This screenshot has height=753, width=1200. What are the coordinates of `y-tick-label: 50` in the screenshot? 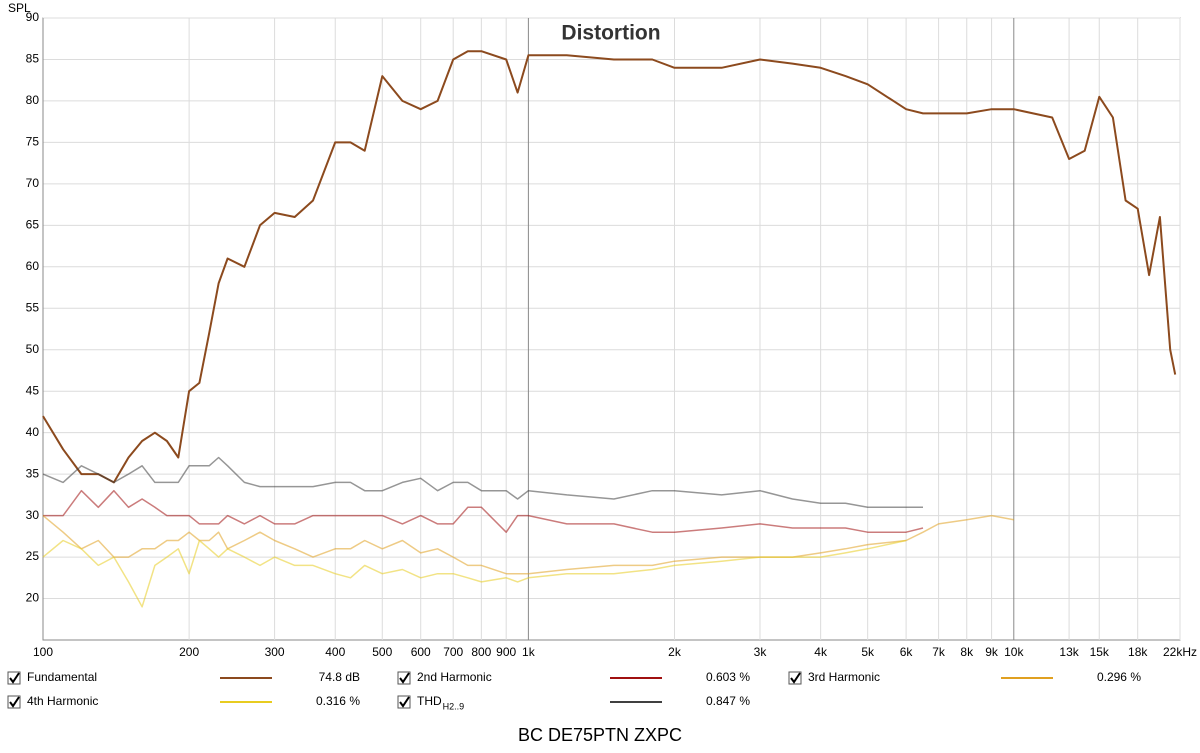 It's located at (33, 349).